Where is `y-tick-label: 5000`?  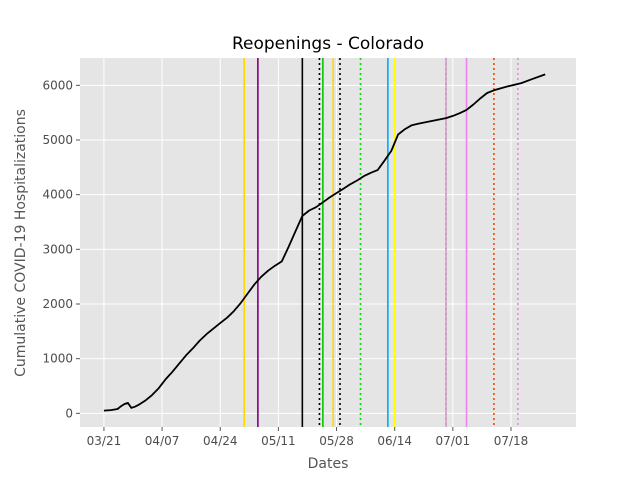
y-tick-label: 5000 is located at coordinates (57, 140).